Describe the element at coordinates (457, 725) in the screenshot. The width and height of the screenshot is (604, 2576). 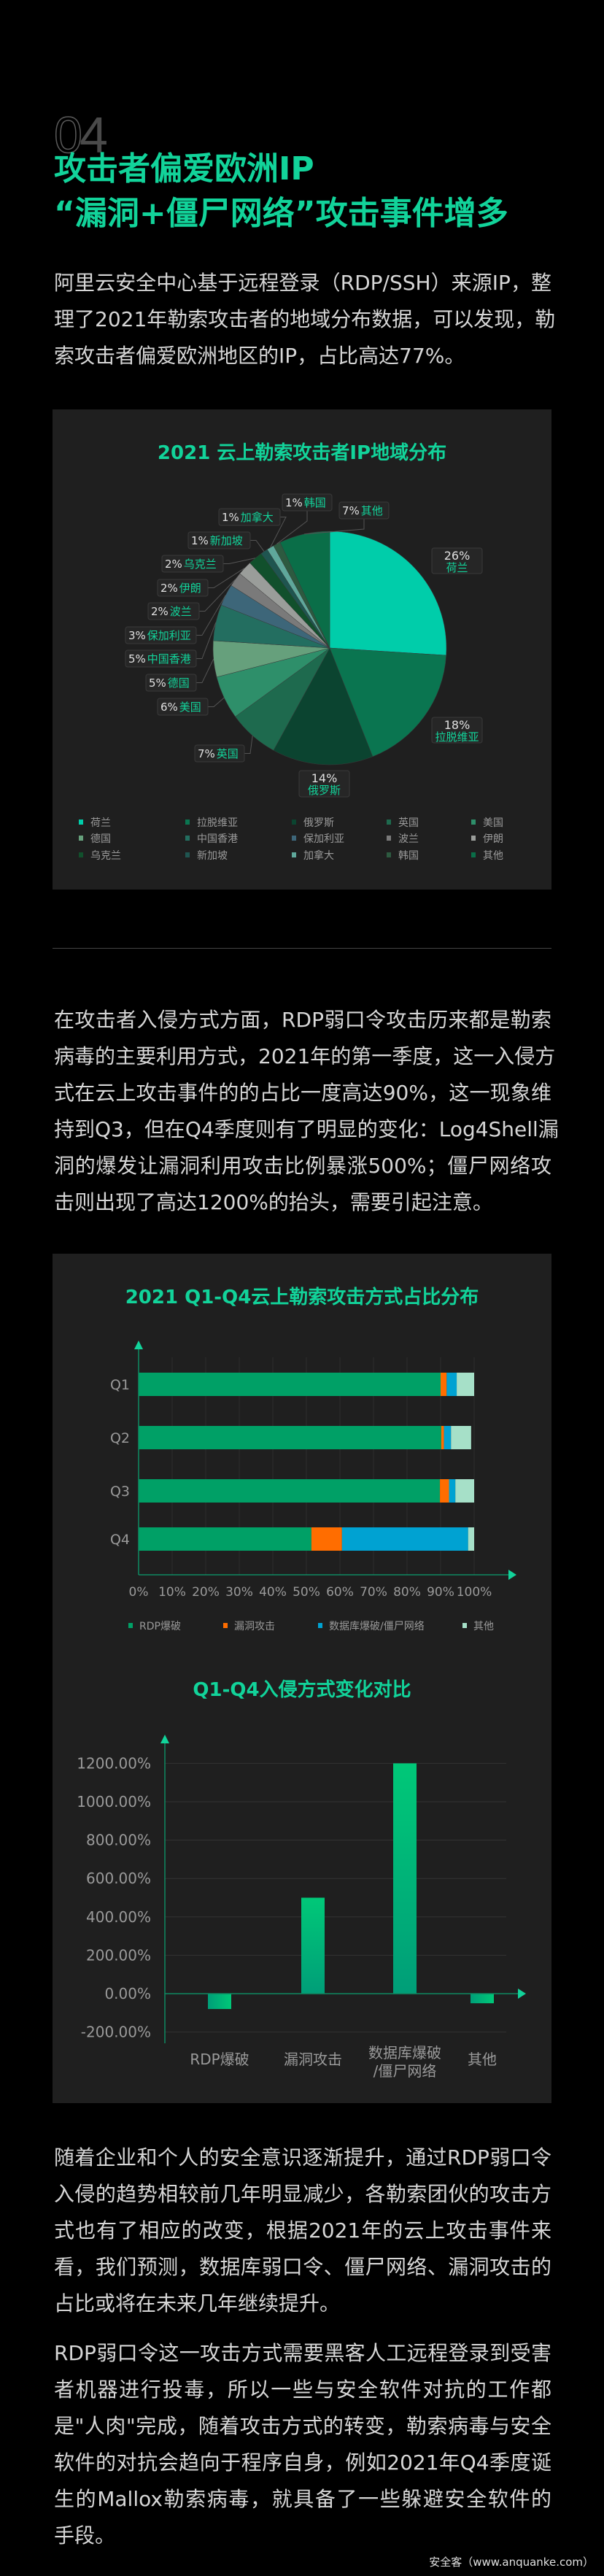
I see `pie-label-value: 18%` at that location.